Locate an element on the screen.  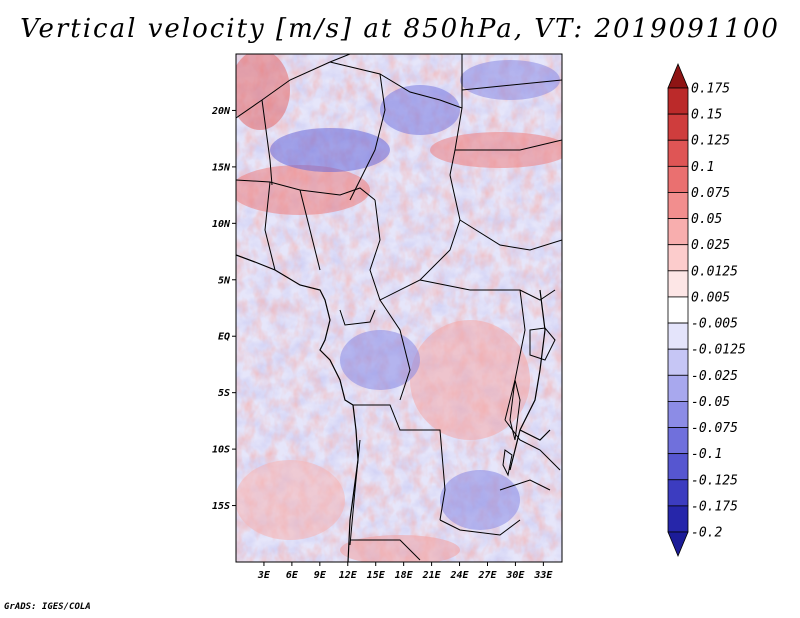
lon-tick-label: 30E is located at coordinates (515, 575).